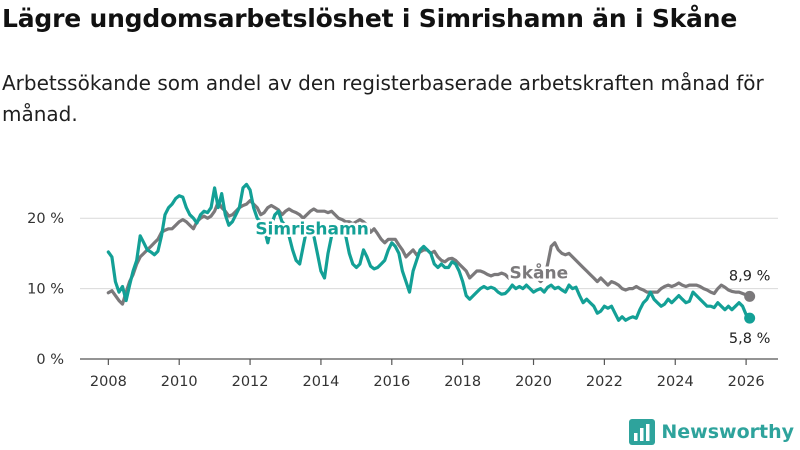 The image size is (800, 450). What do you see at coordinates (429, 361) in the screenshot?
I see `x-axis` at bounding box center [429, 361].